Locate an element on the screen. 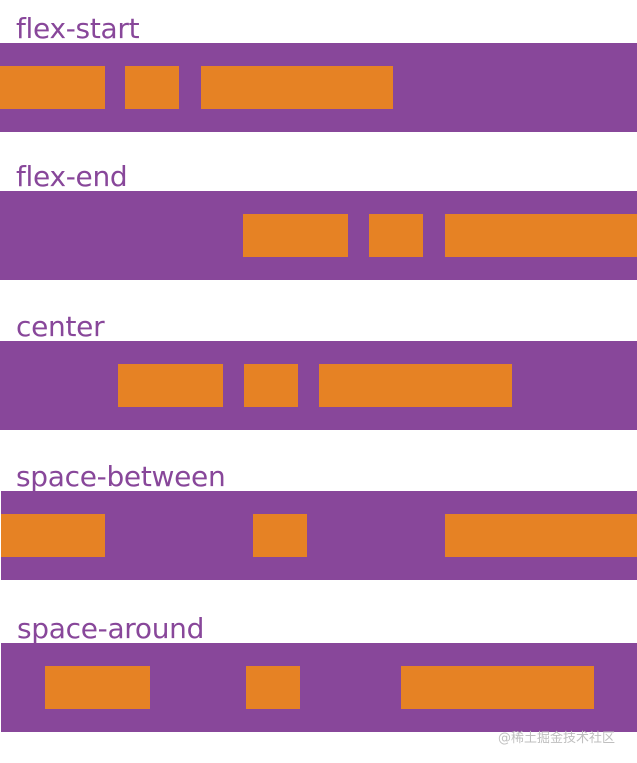 Image resolution: width=637 pixels, height=763 pixels. row-label: space-around is located at coordinates (111, 628).